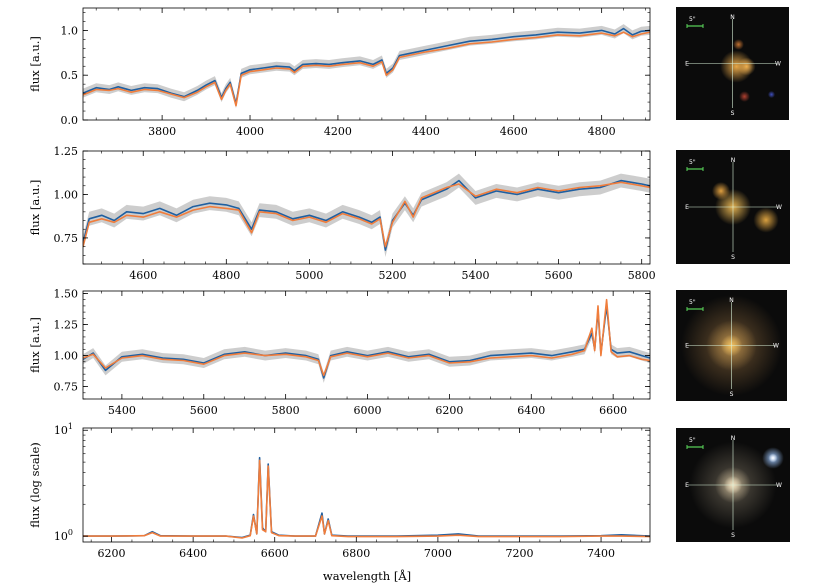 Image resolution: width=830 pixels, height=587 pixels. I want to click on galaxy-thumbnail-2: 5" N S E W, so click(733, 207).